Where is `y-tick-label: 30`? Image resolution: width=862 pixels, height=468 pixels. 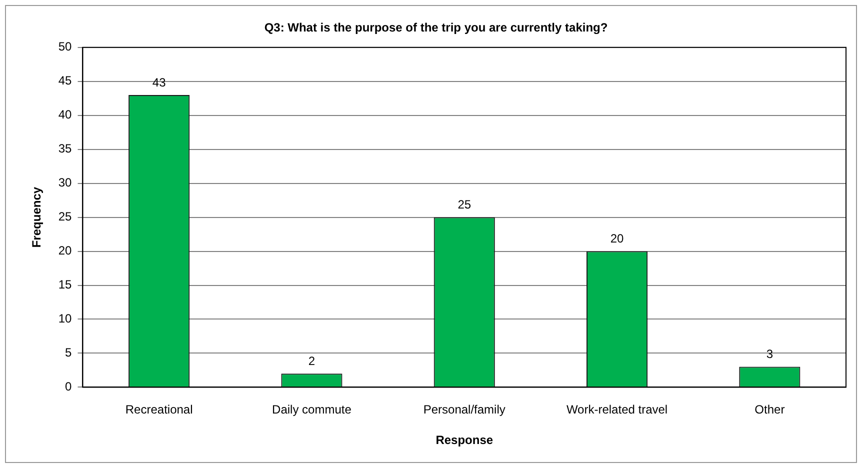 y-tick-label: 30 is located at coordinates (65, 183).